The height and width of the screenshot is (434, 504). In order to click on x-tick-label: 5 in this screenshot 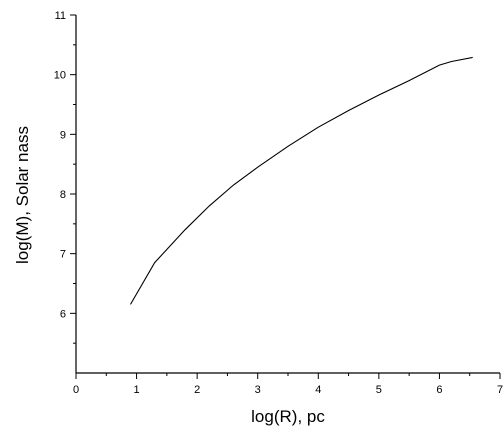, I will do `click(379, 390)`.